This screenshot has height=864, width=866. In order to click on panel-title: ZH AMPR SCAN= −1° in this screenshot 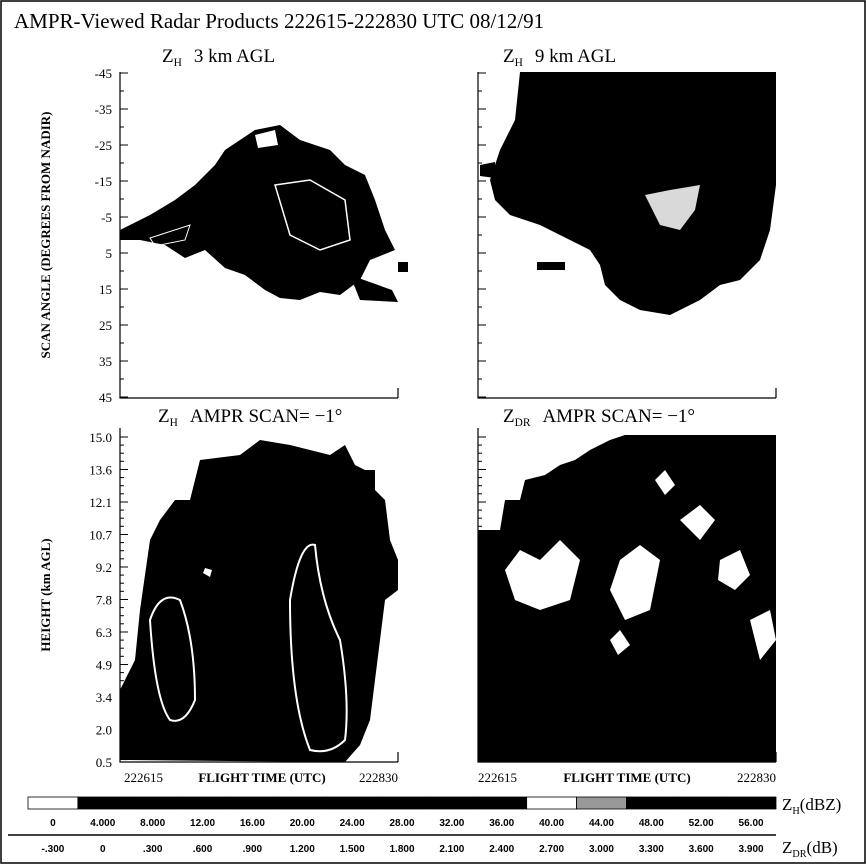, I will do `click(250, 417)`.